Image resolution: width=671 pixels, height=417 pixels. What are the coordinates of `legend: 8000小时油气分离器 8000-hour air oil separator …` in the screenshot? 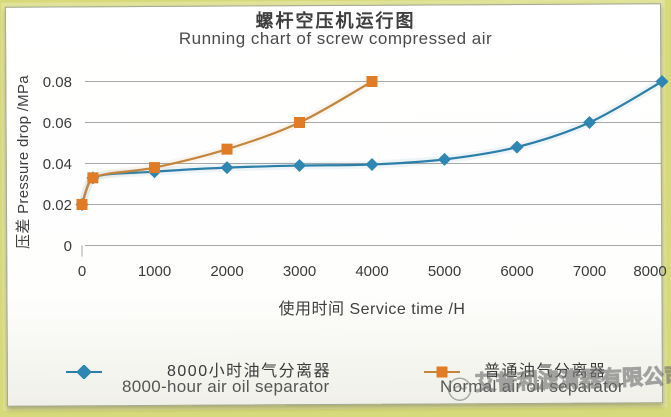 It's located at (335, 379).